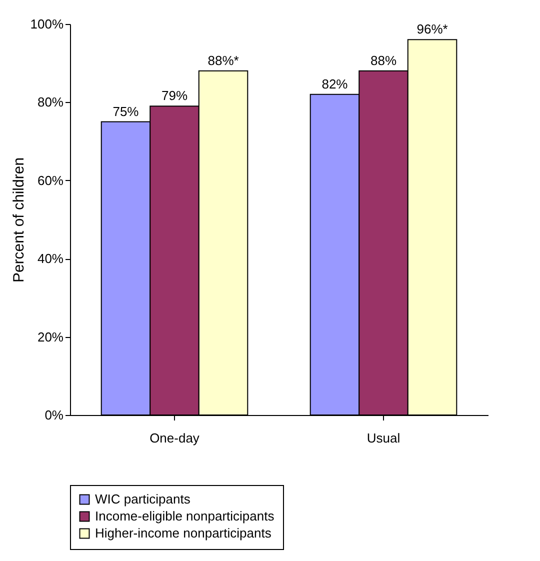  I want to click on data-label: 88%, so click(383, 60).